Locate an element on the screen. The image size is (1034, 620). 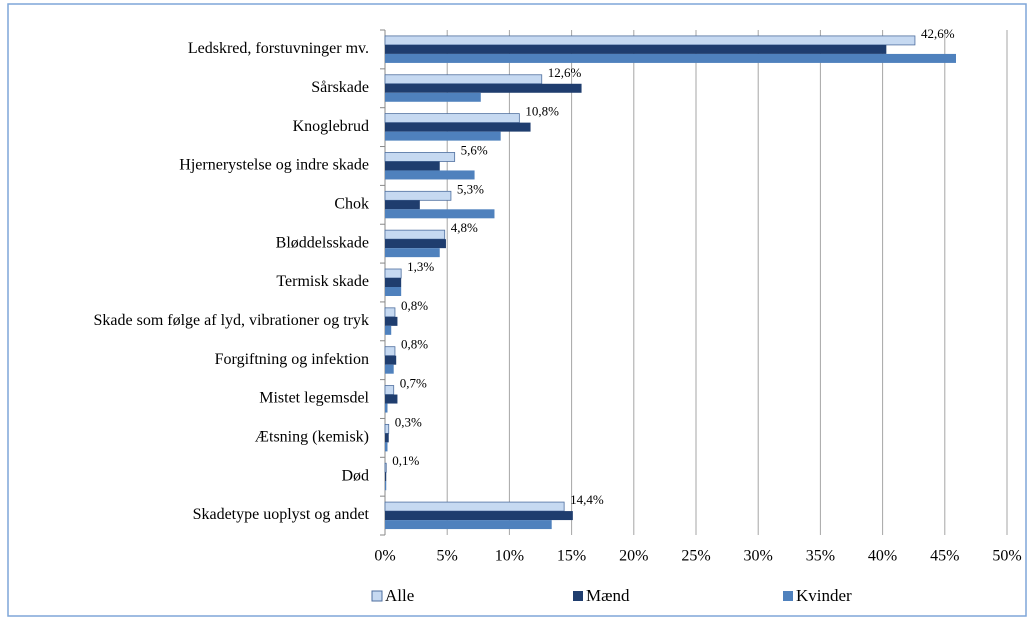
x-tick-label: 25% is located at coordinates (695, 556).